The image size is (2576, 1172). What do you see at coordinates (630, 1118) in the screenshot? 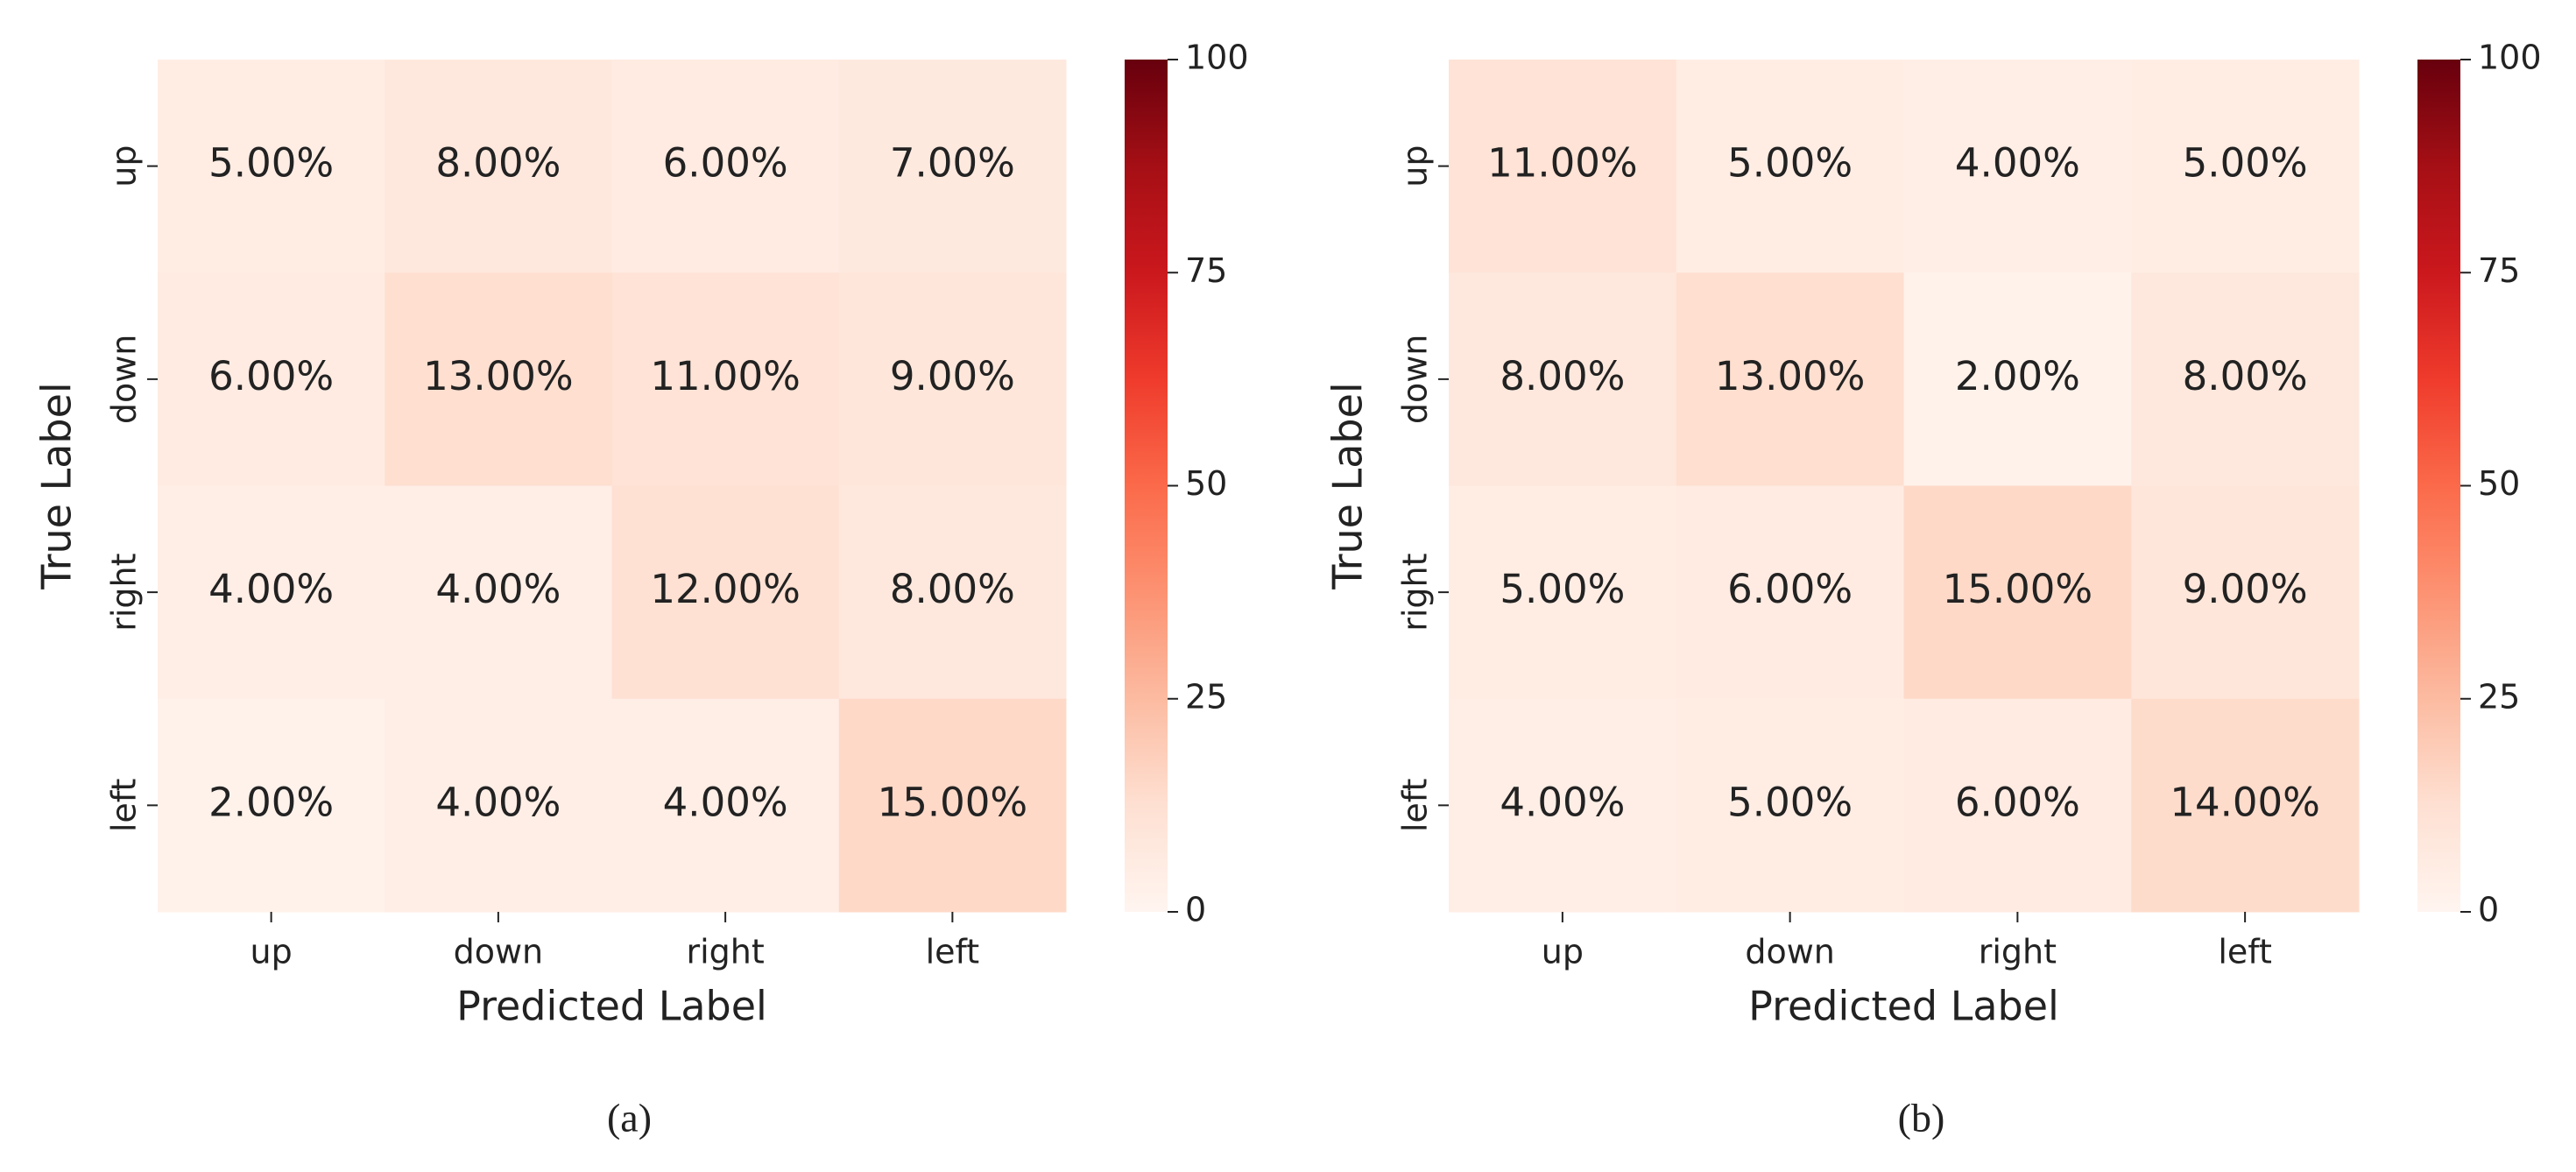
I see `caption: (a)` at bounding box center [630, 1118].